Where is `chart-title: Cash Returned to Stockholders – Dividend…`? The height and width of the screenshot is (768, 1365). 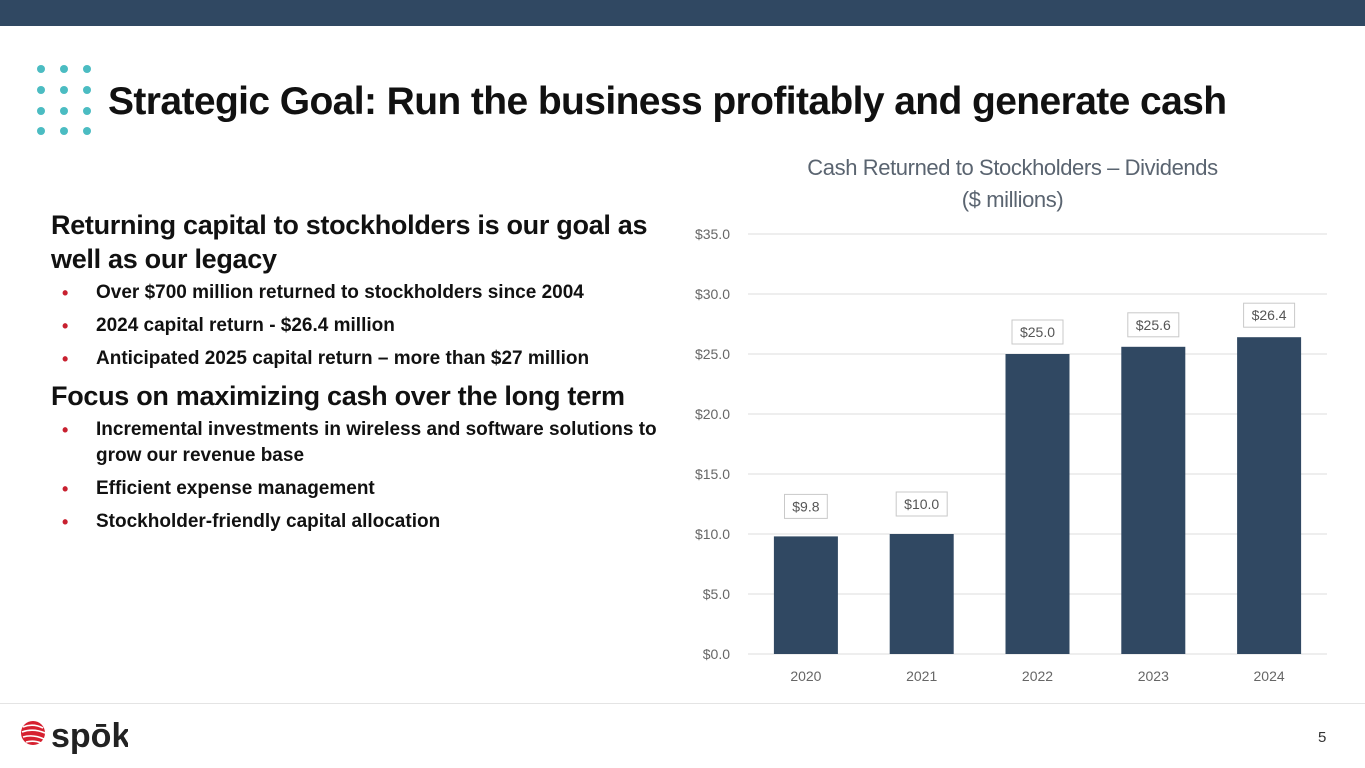 chart-title: Cash Returned to Stockholders – Dividend… is located at coordinates (1012, 184).